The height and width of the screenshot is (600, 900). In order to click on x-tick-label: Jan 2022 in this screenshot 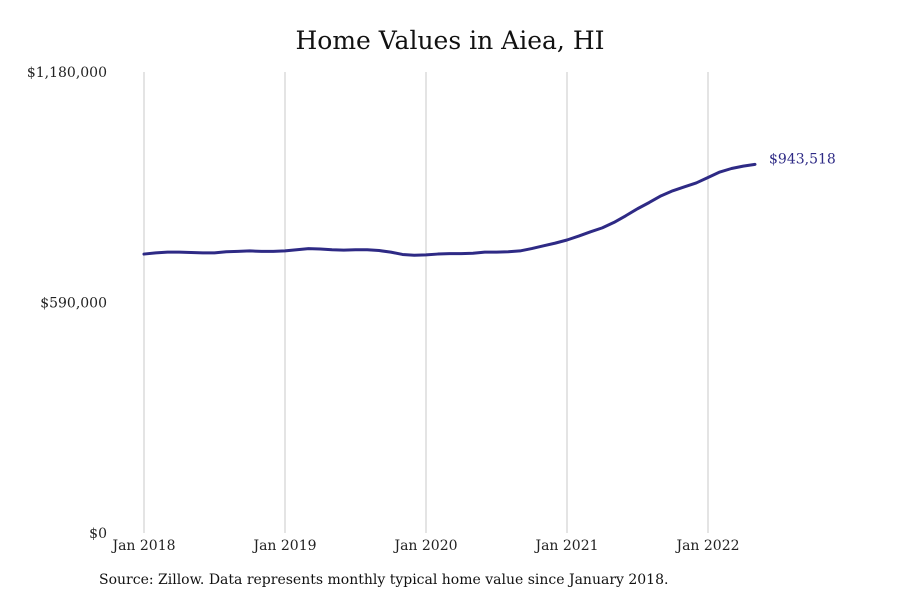, I will do `click(706, 546)`.